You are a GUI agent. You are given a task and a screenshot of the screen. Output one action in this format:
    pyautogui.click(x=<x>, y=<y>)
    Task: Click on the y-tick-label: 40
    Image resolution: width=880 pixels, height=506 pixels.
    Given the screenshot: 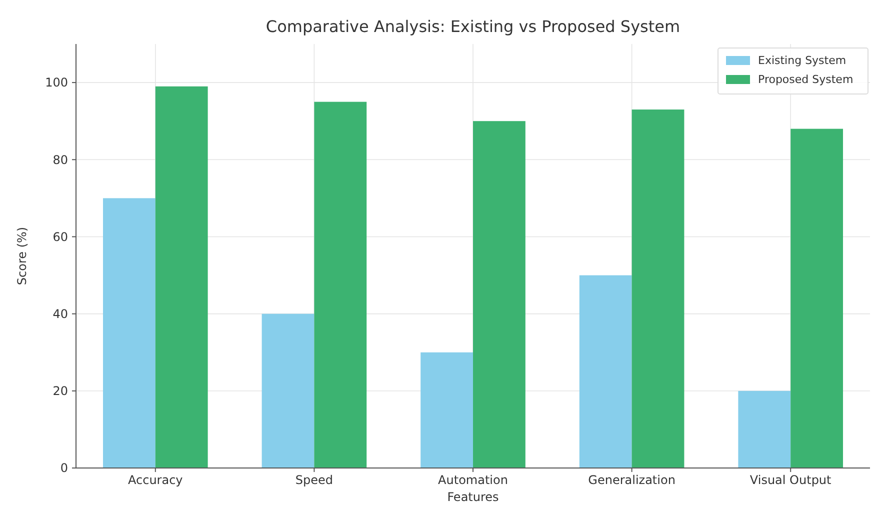 What is the action you would take?
    pyautogui.click(x=60, y=314)
    